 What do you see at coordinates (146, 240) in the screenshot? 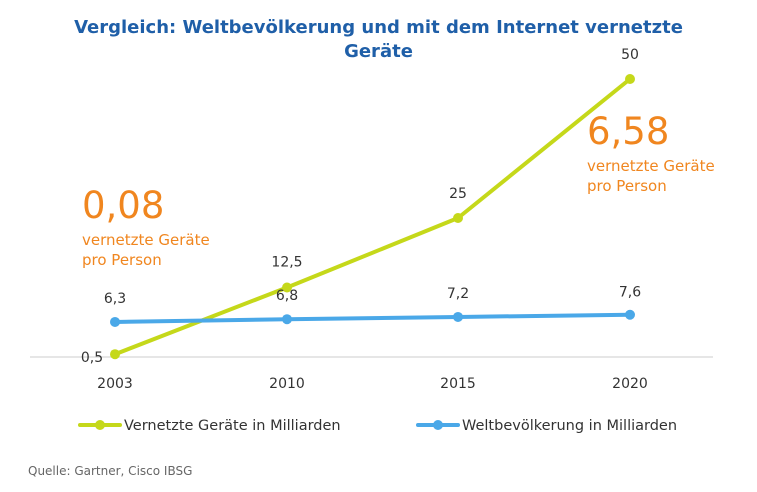
I see `annotation-2003-line1: vernetzte Geräte` at bounding box center [146, 240].